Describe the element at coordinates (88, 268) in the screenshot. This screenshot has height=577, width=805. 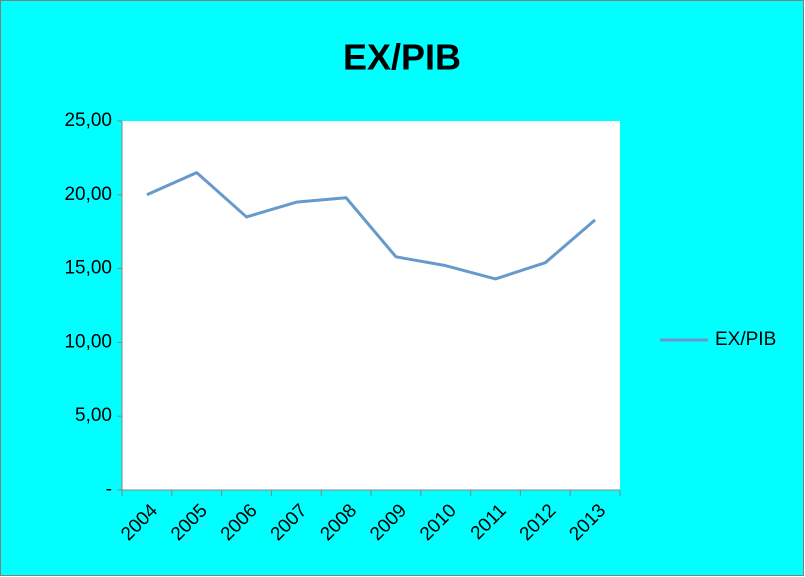
I see `y-tick-label: 15,00` at that location.